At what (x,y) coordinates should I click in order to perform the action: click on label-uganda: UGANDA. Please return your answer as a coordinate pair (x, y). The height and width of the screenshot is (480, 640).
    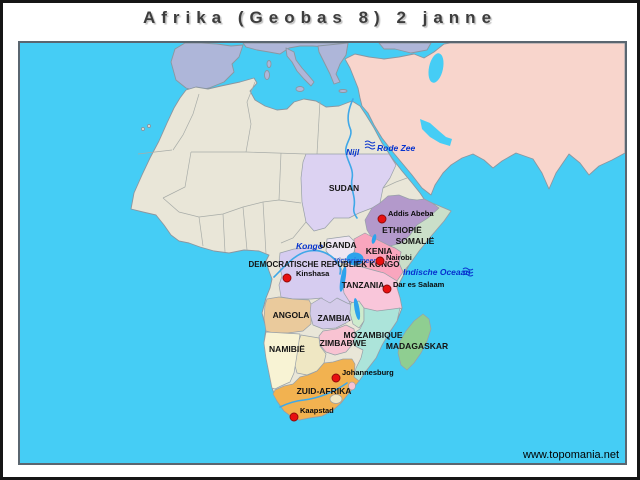
    Looking at the image, I should click on (337, 245).